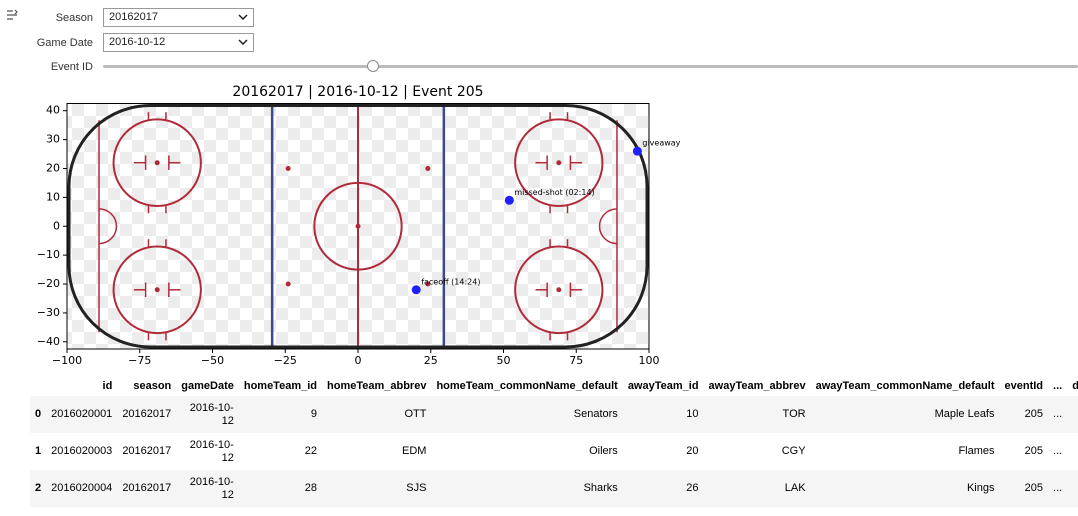 This screenshot has height=516, width=1078. What do you see at coordinates (285, 360) in the screenshot?
I see `x-tick-label: −25` at bounding box center [285, 360].